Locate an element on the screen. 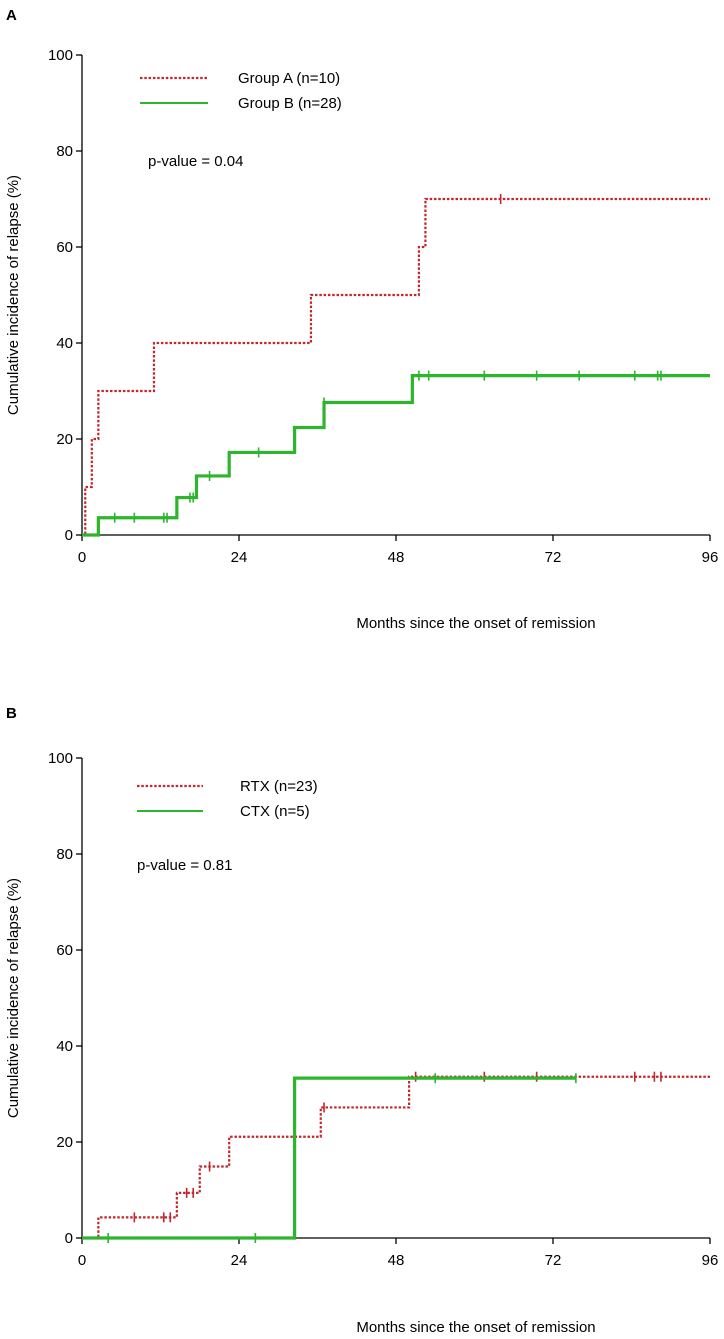  panel-letter: A is located at coordinates (11, 15).